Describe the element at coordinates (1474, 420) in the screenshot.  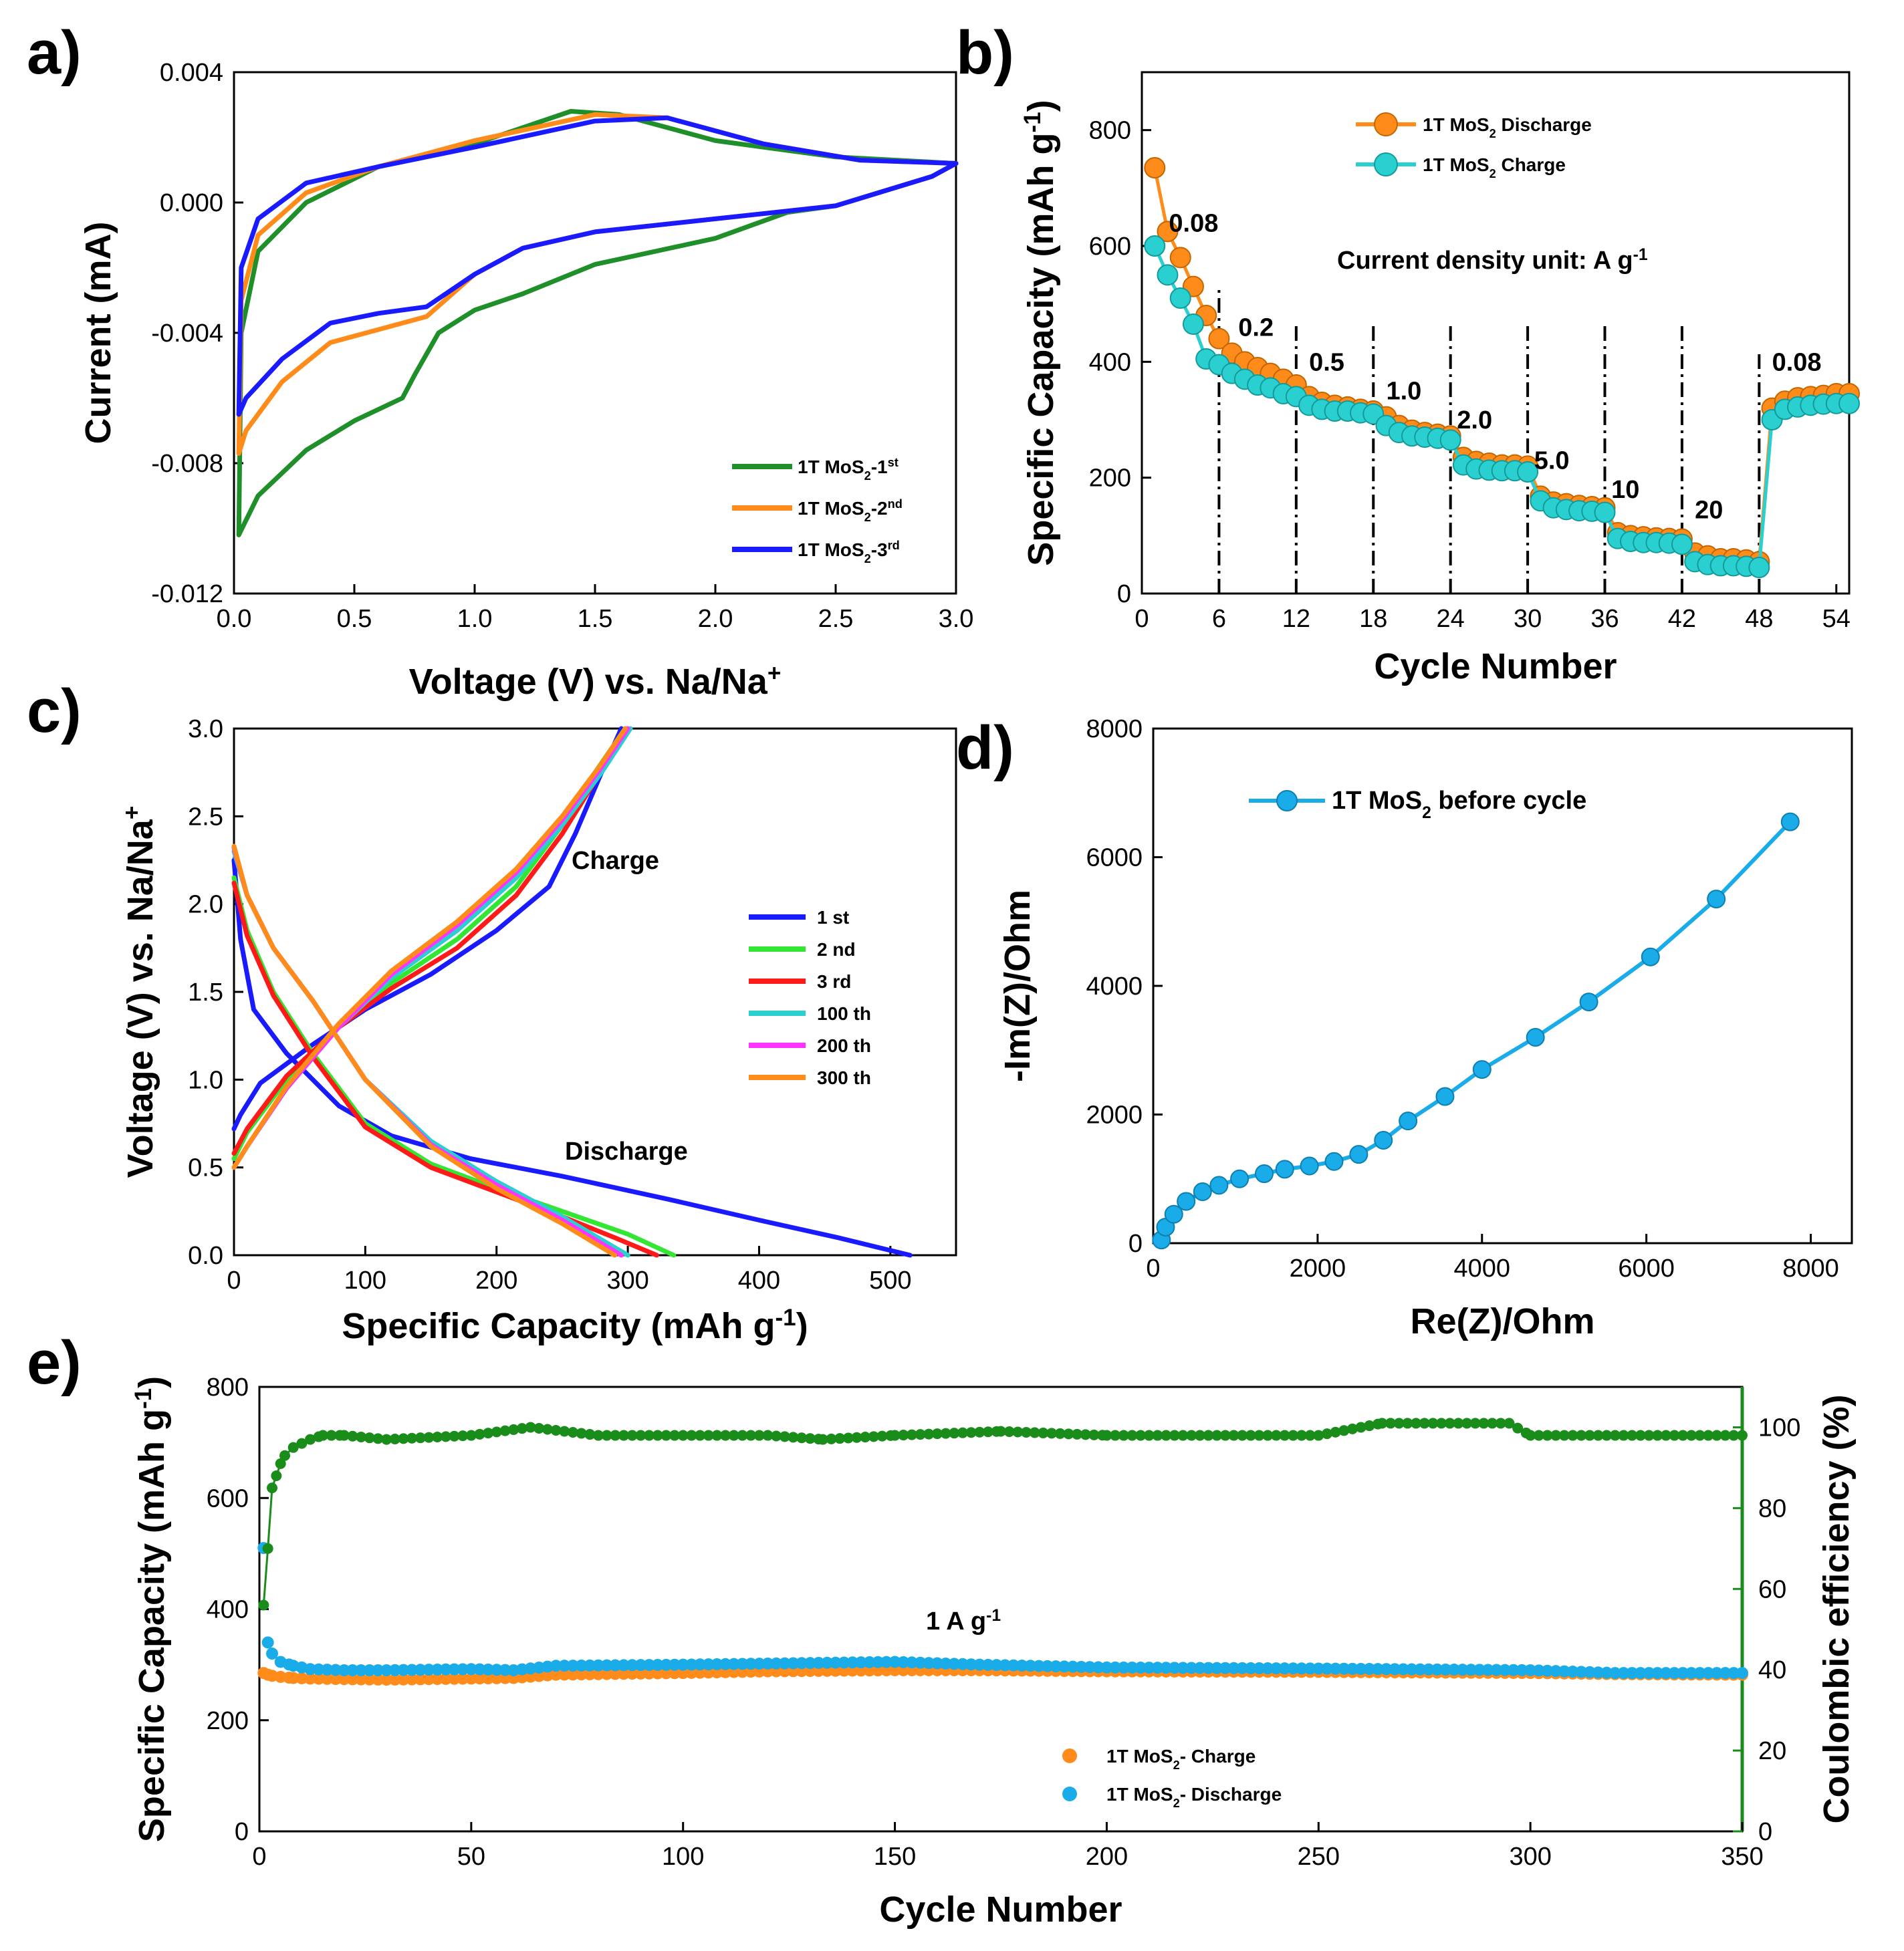
I see `rate-label: 2.0` at that location.